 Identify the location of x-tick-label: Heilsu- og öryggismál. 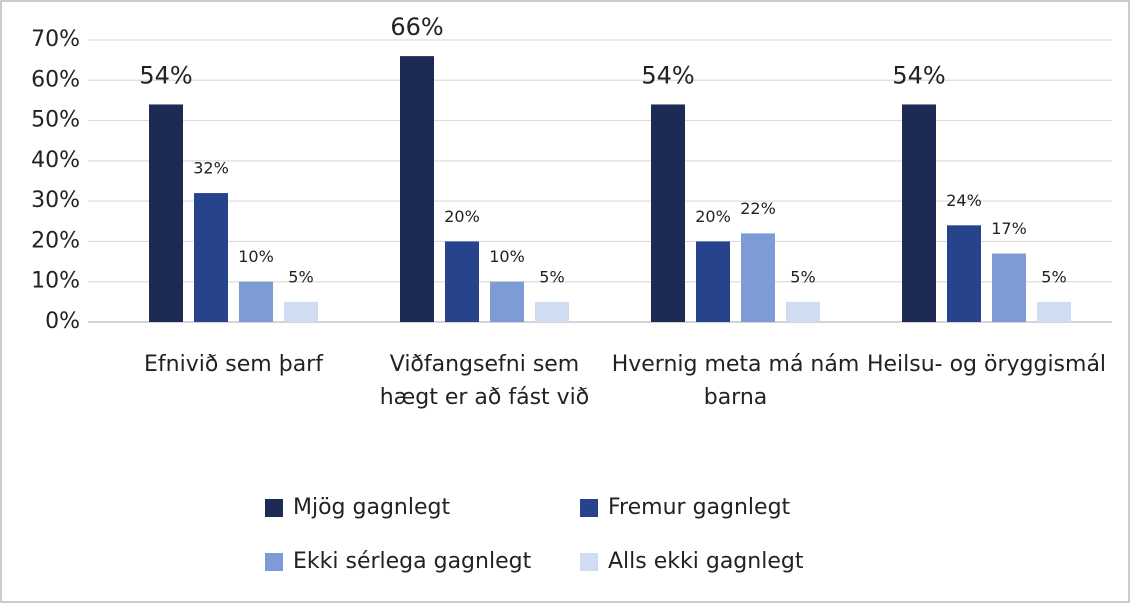
(986, 364).